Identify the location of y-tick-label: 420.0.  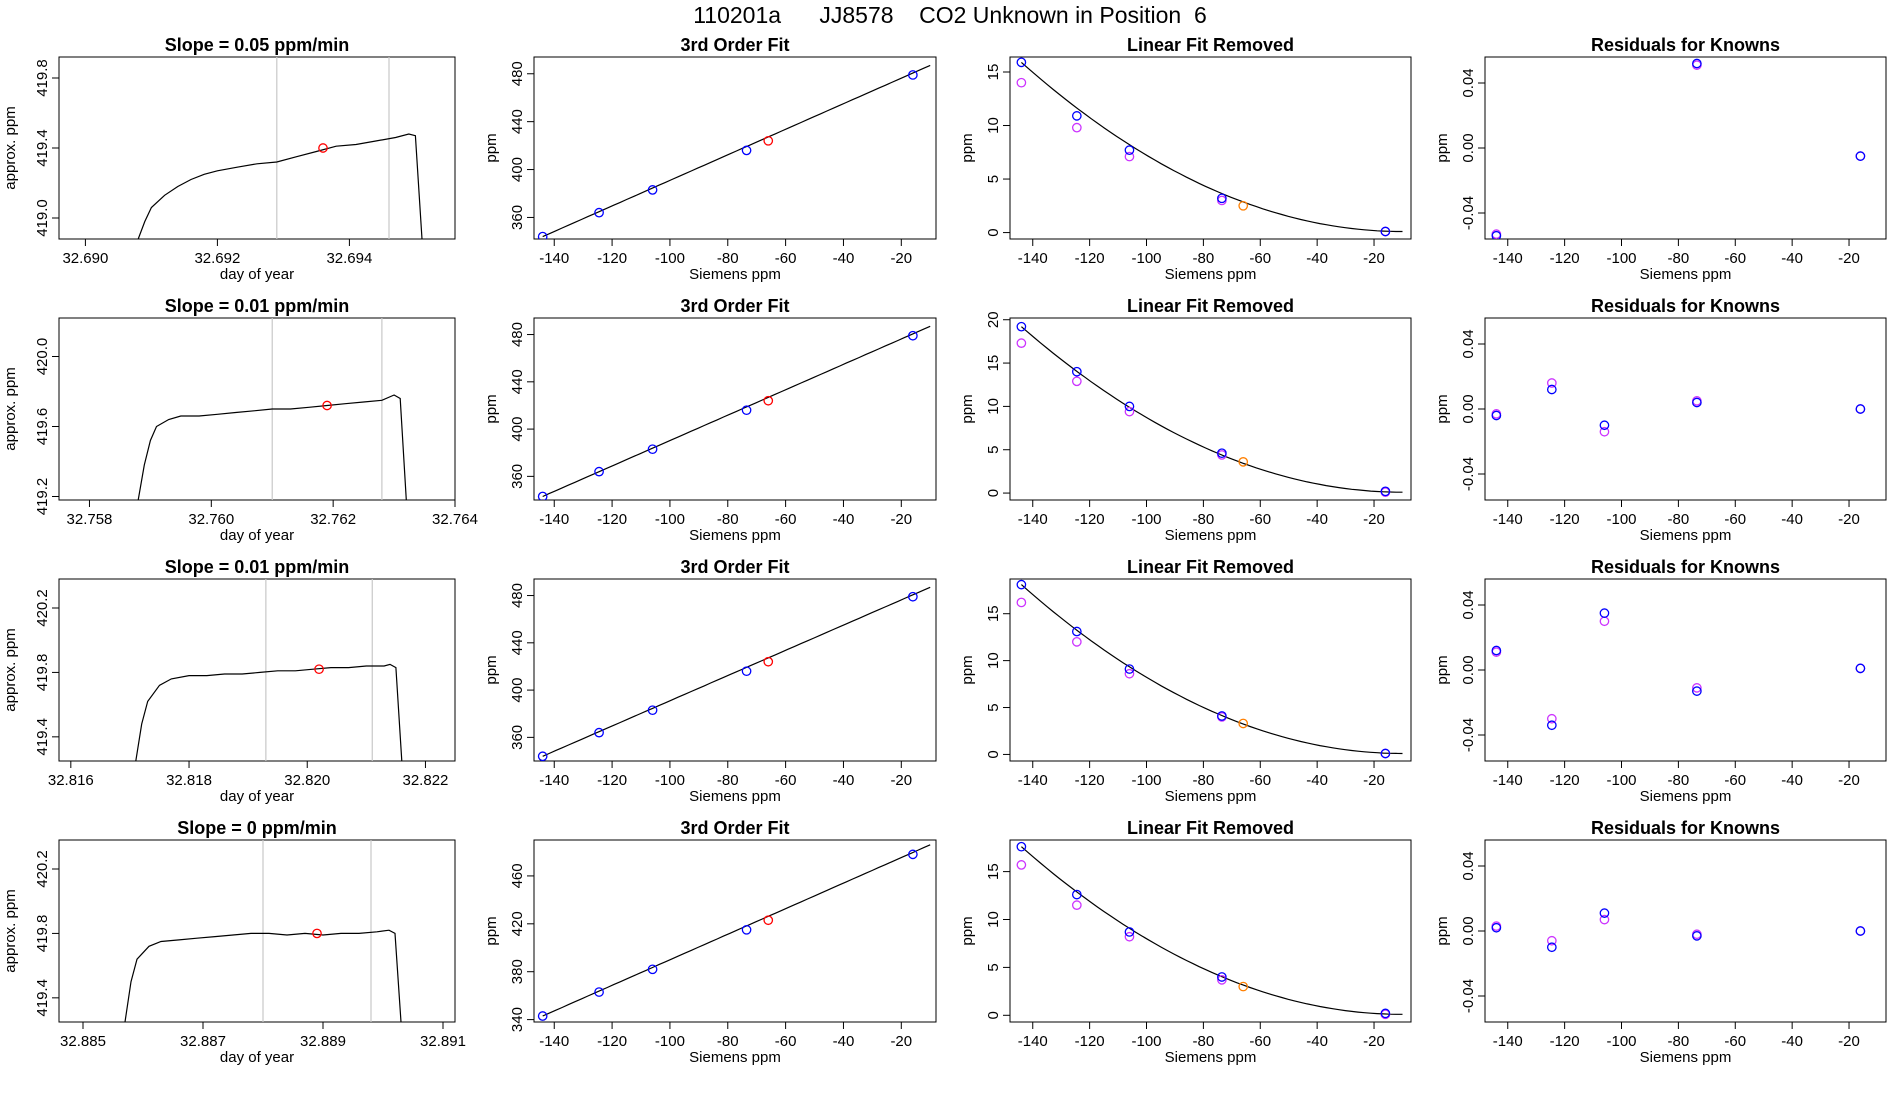
(42, 357).